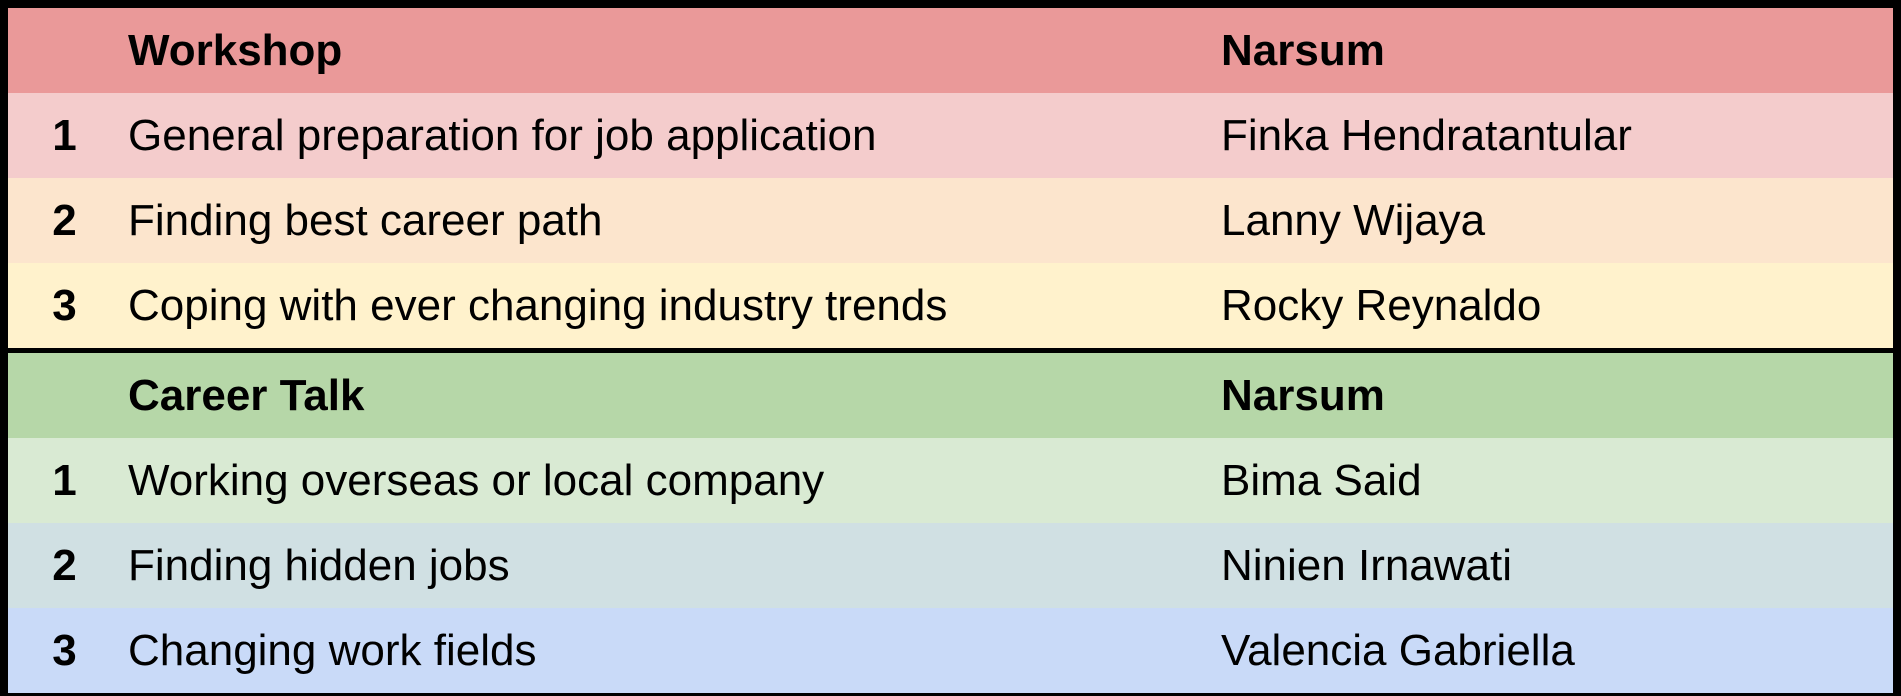 The width and height of the screenshot is (1901, 696). What do you see at coordinates (1353, 220) in the screenshot?
I see `speaker-cell: Lanny Wijaya` at bounding box center [1353, 220].